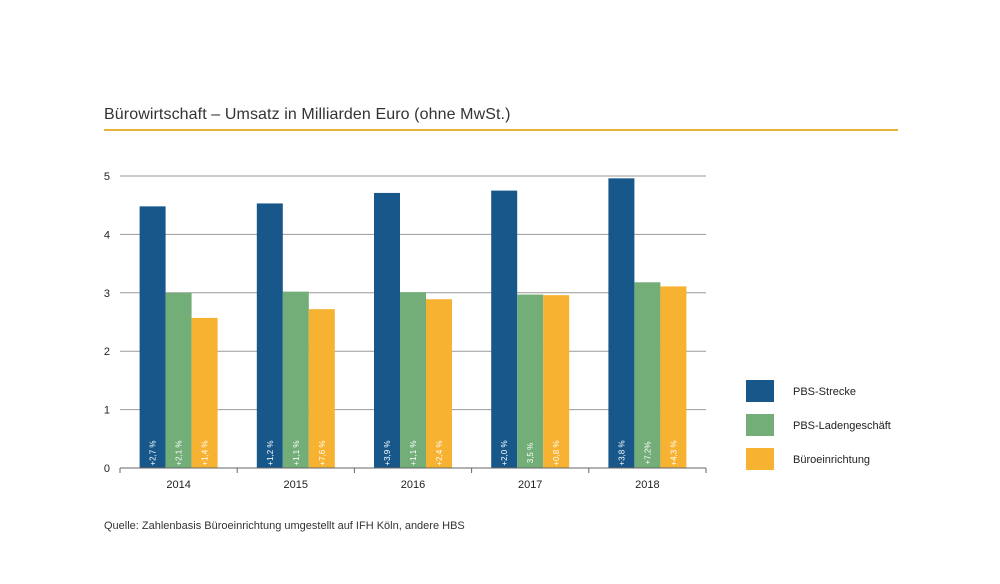  Describe the element at coordinates (621, 452) in the screenshot. I see `bar-value-label: +3,8 %` at that location.